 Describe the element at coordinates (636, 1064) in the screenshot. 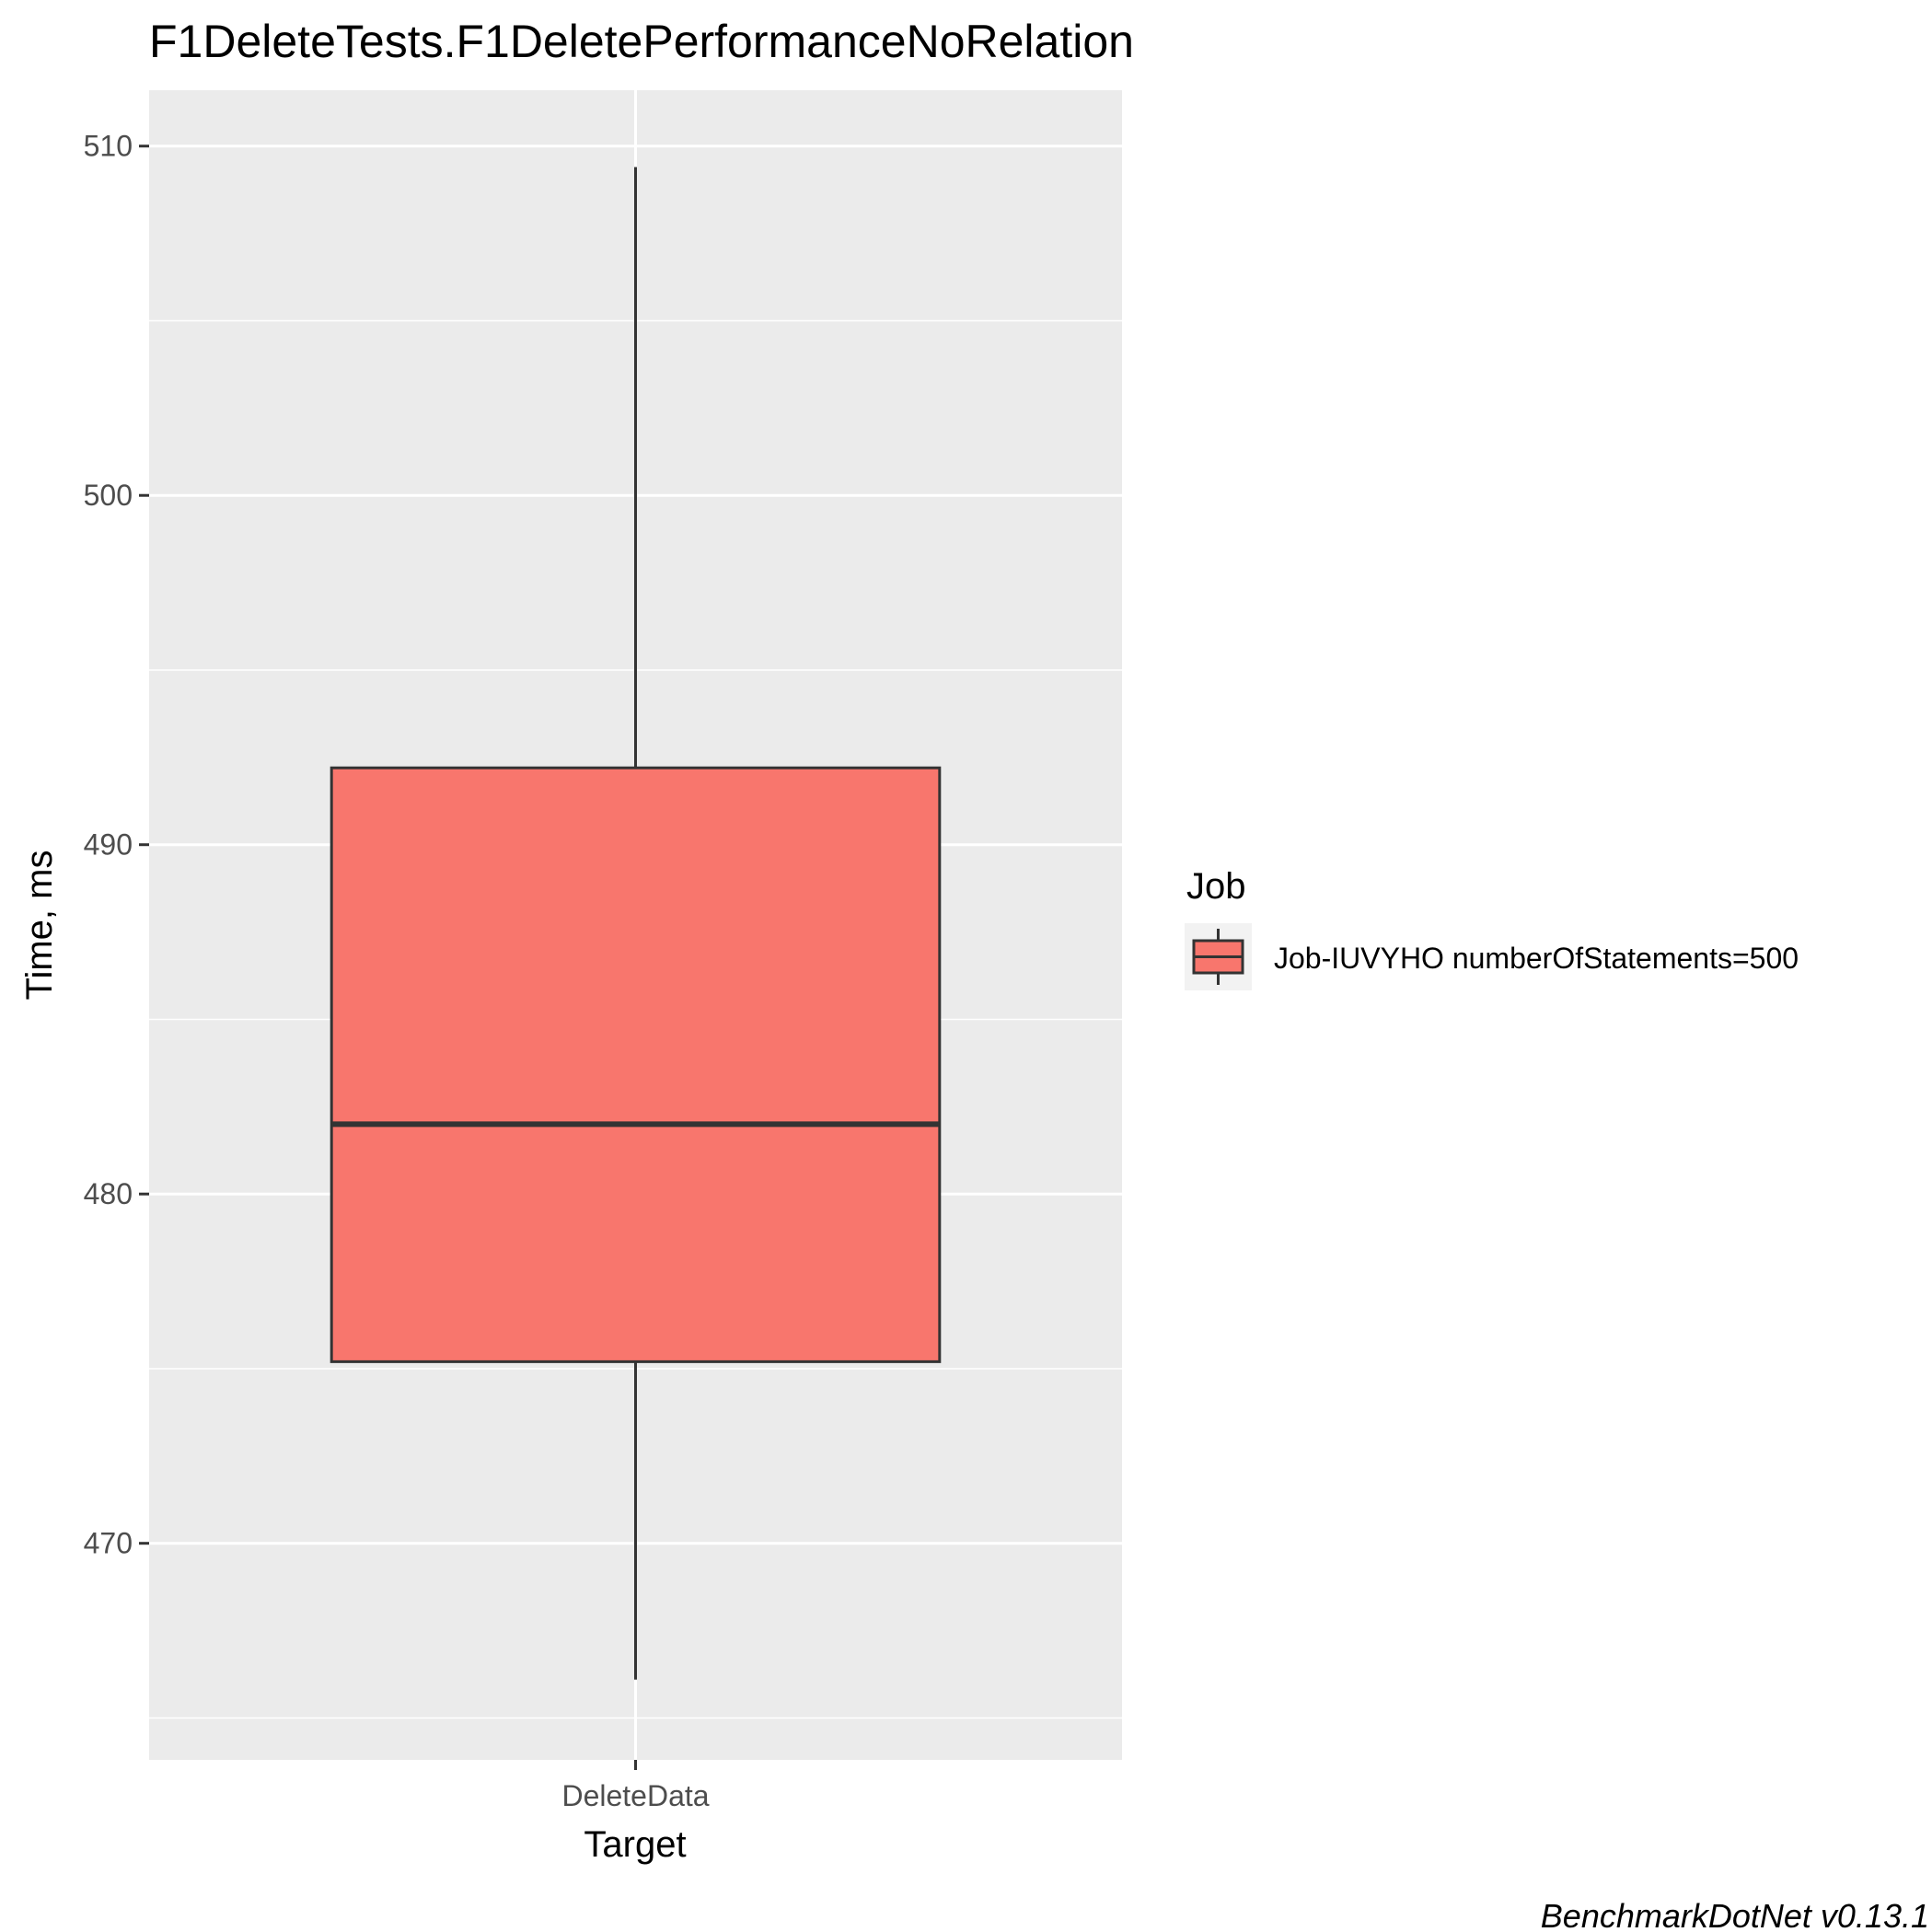

I see `iqr-box` at that location.